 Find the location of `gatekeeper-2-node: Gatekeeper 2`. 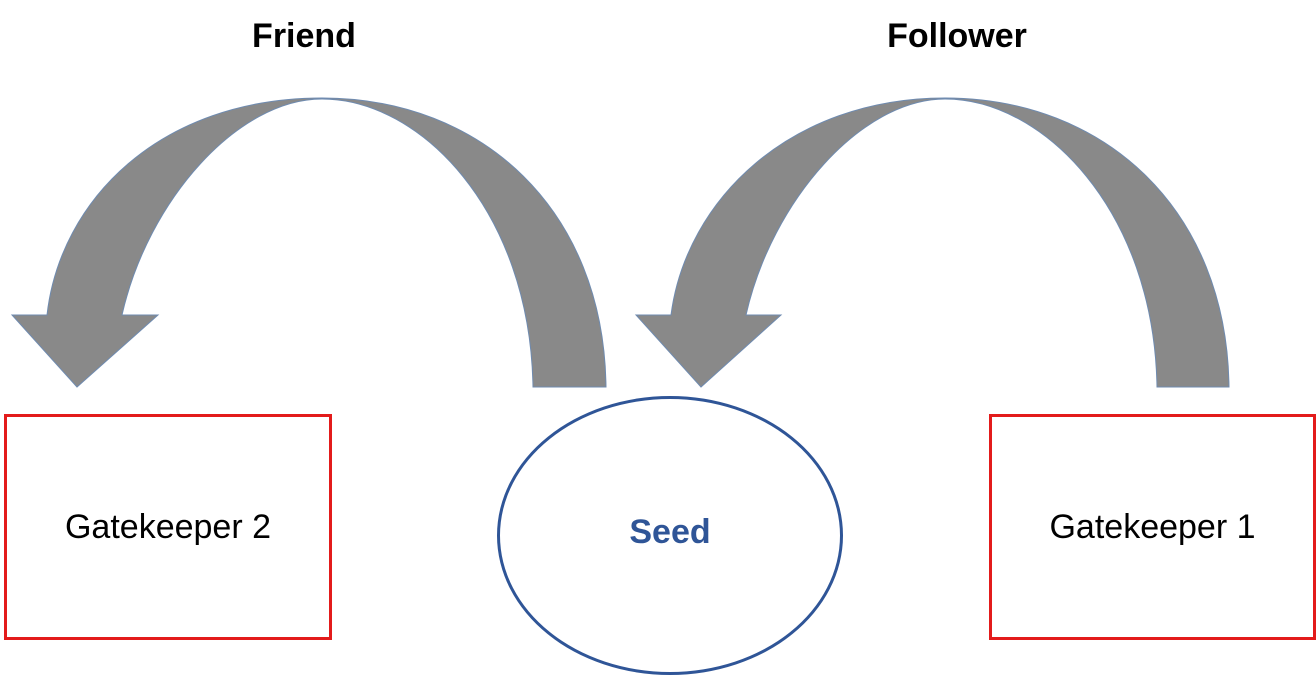

gatekeeper-2-node: Gatekeeper 2 is located at coordinates (168, 527).